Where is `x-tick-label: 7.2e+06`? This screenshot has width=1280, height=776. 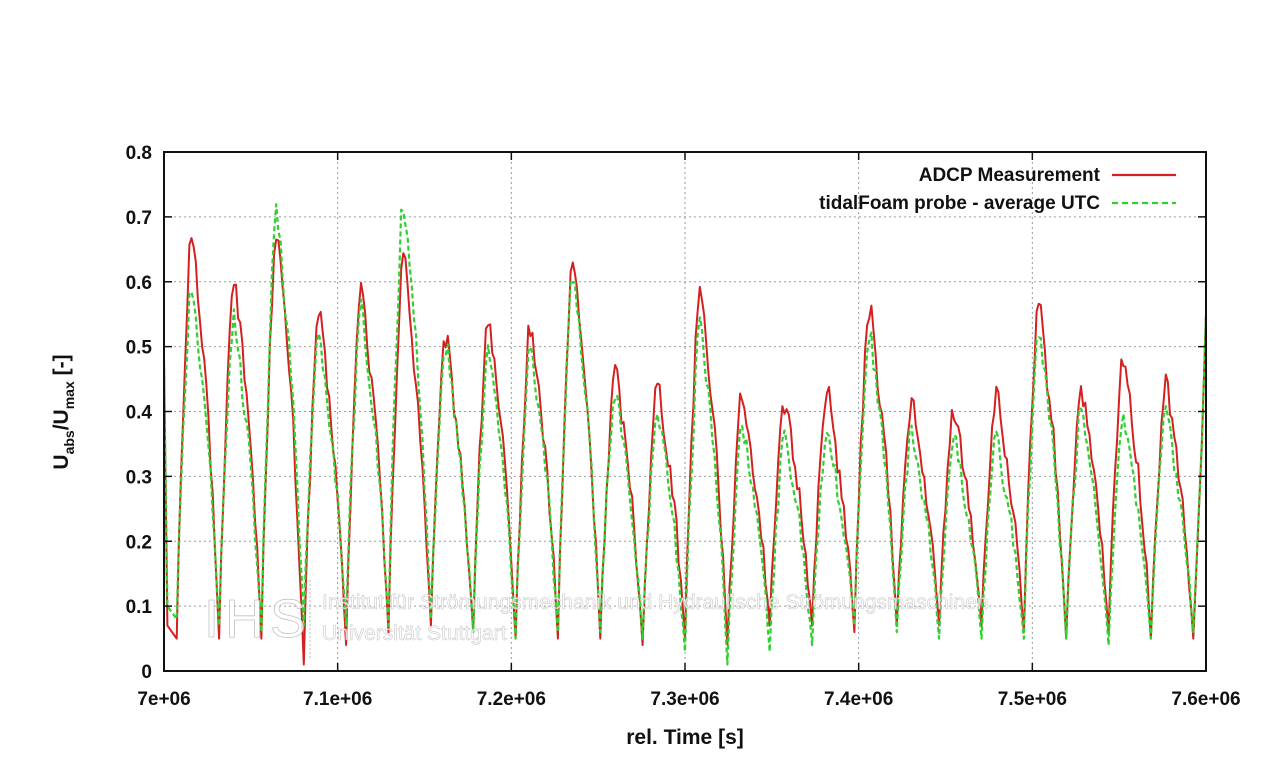
x-tick-label: 7.2e+06 is located at coordinates (511, 699).